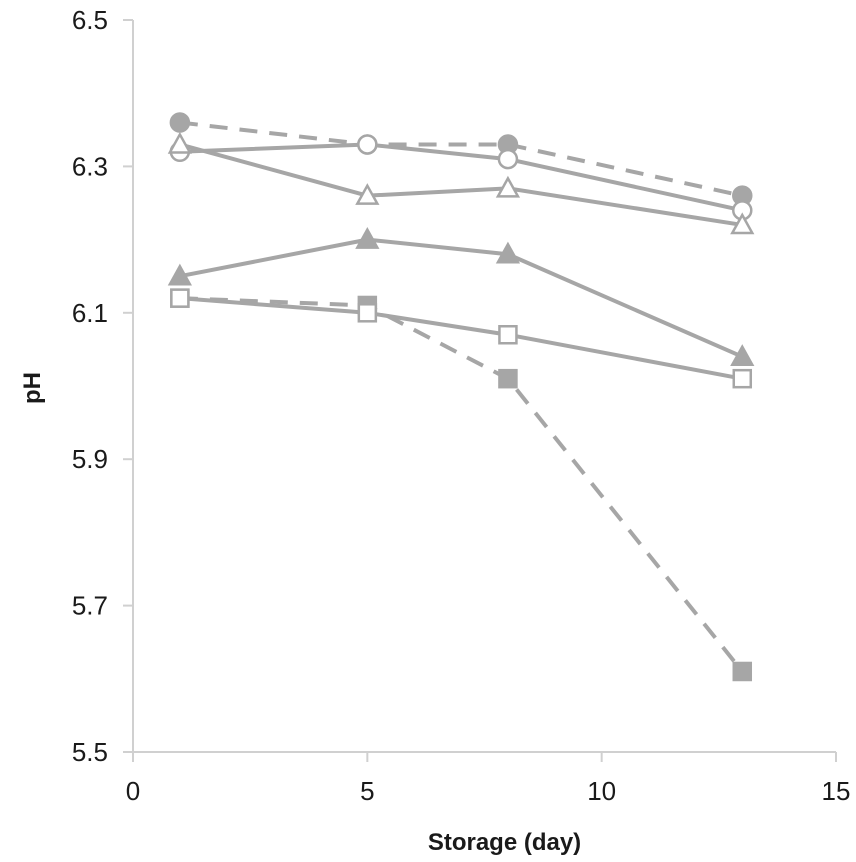  What do you see at coordinates (90, 20) in the screenshot?
I see `y-tick-label: 6.5` at bounding box center [90, 20].